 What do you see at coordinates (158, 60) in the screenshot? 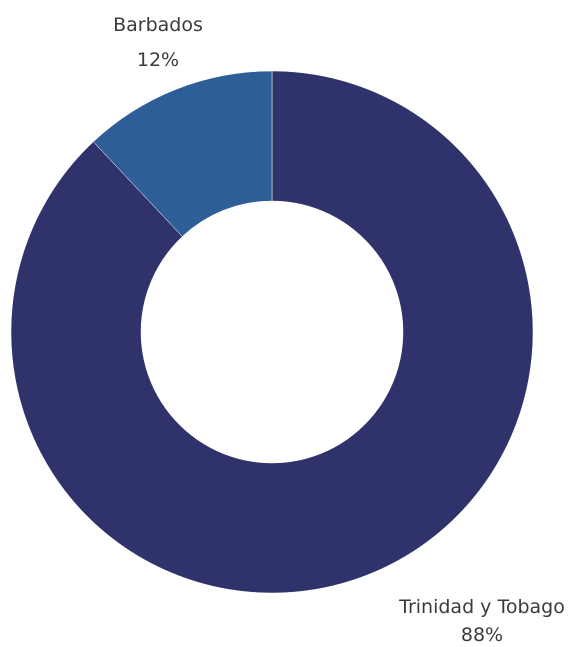
I see `slice-value-barbados: 12%` at bounding box center [158, 60].